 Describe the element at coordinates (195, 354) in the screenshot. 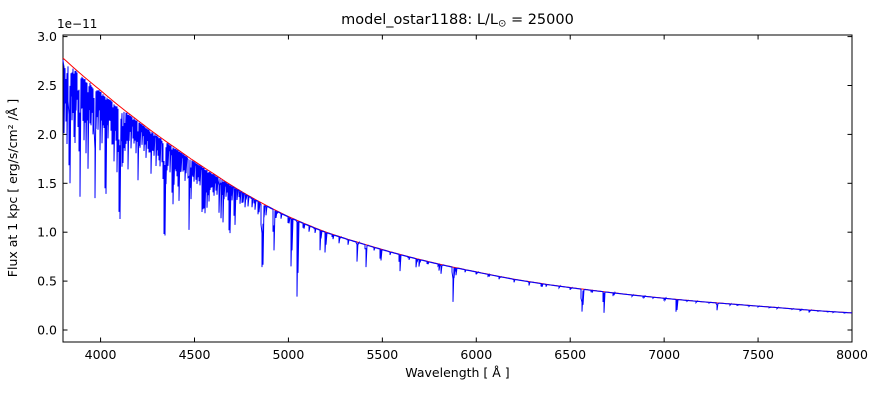

I see `x-tick-label: 4500` at that location.